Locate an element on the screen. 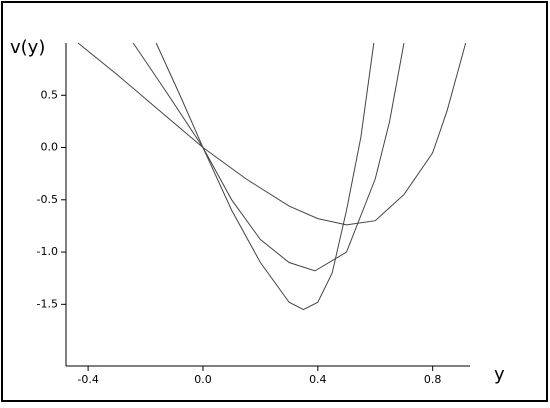 The height and width of the screenshot is (408, 550). y-tick-label: -0.5 is located at coordinates (47, 199).